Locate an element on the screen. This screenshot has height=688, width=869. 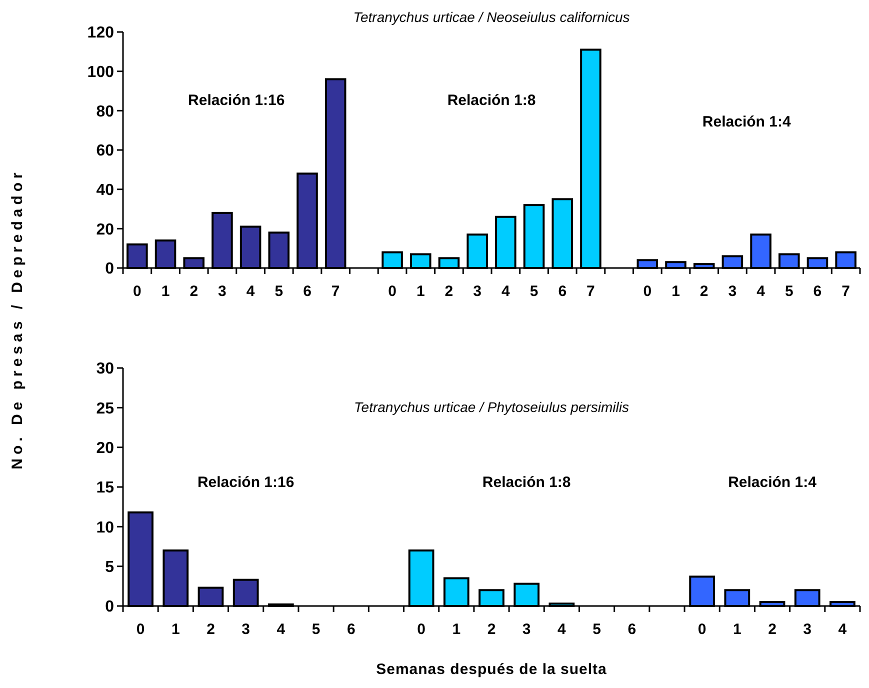
chart-title: Tetranychus urticae / Neoseiulus californicus is located at coordinates (491, 17).